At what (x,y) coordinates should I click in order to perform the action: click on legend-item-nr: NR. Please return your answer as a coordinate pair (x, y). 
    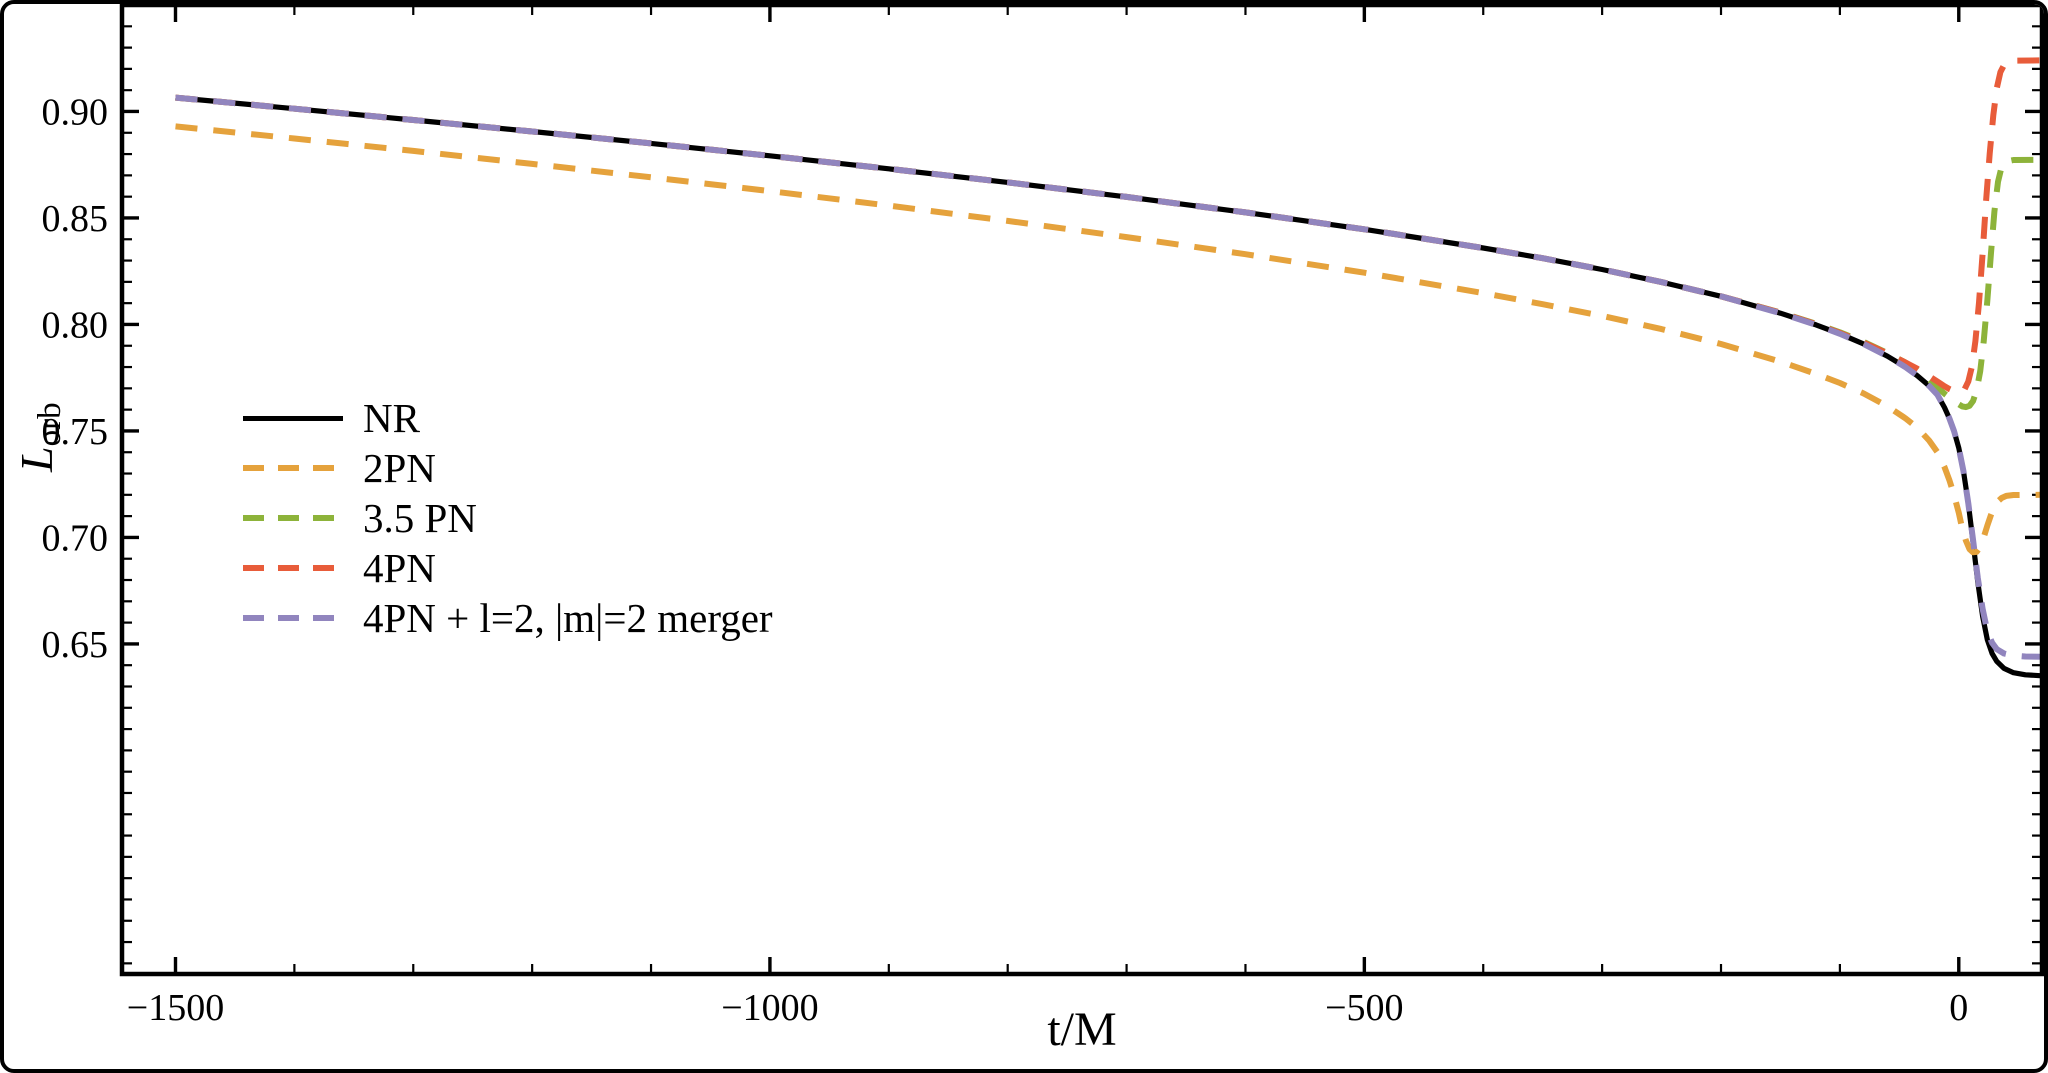
    Looking at the image, I should click on (508, 418).